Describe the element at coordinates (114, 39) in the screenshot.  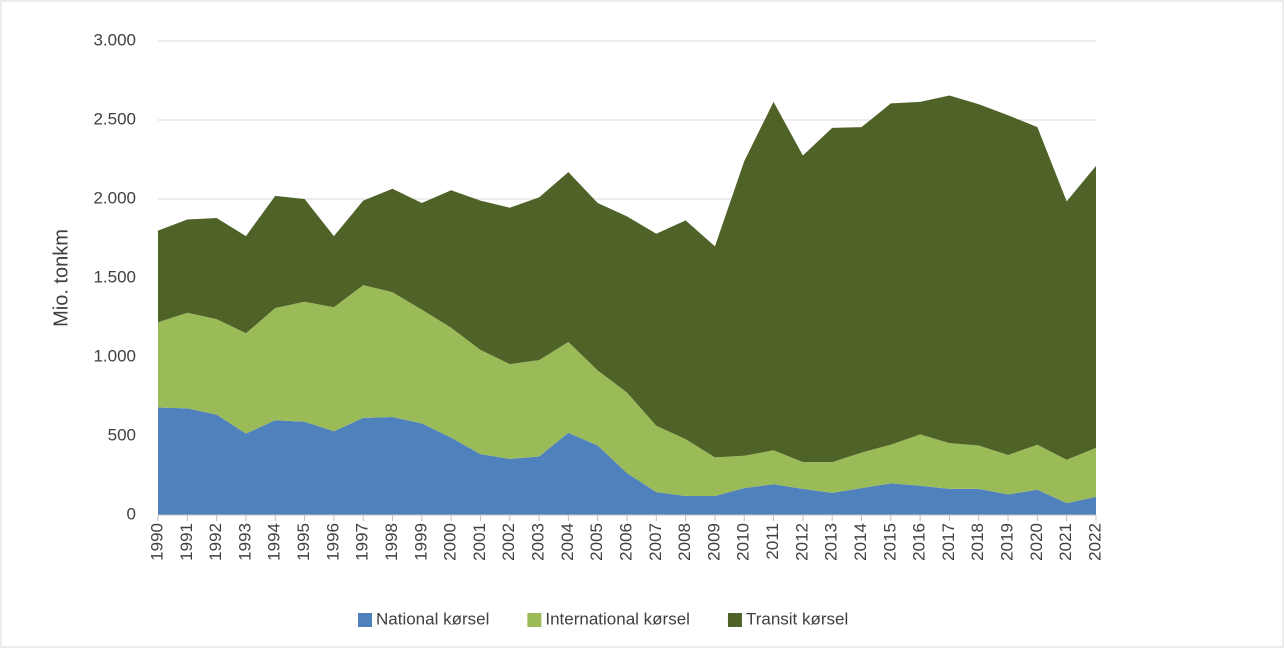
I see `y-tick-label: 3.000` at that location.